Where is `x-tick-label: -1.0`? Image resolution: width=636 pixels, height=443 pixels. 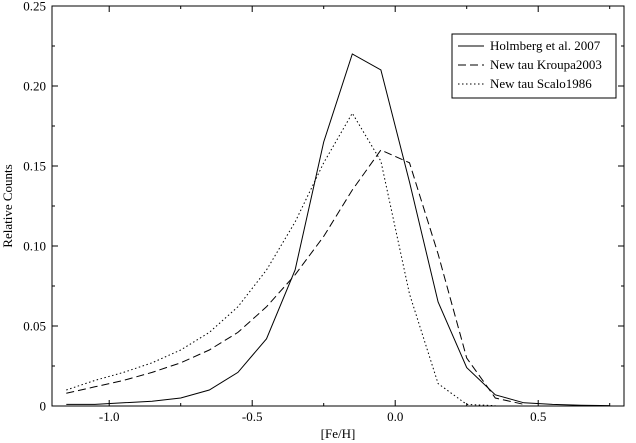 x-tick-label: -1.0 is located at coordinates (109, 416).